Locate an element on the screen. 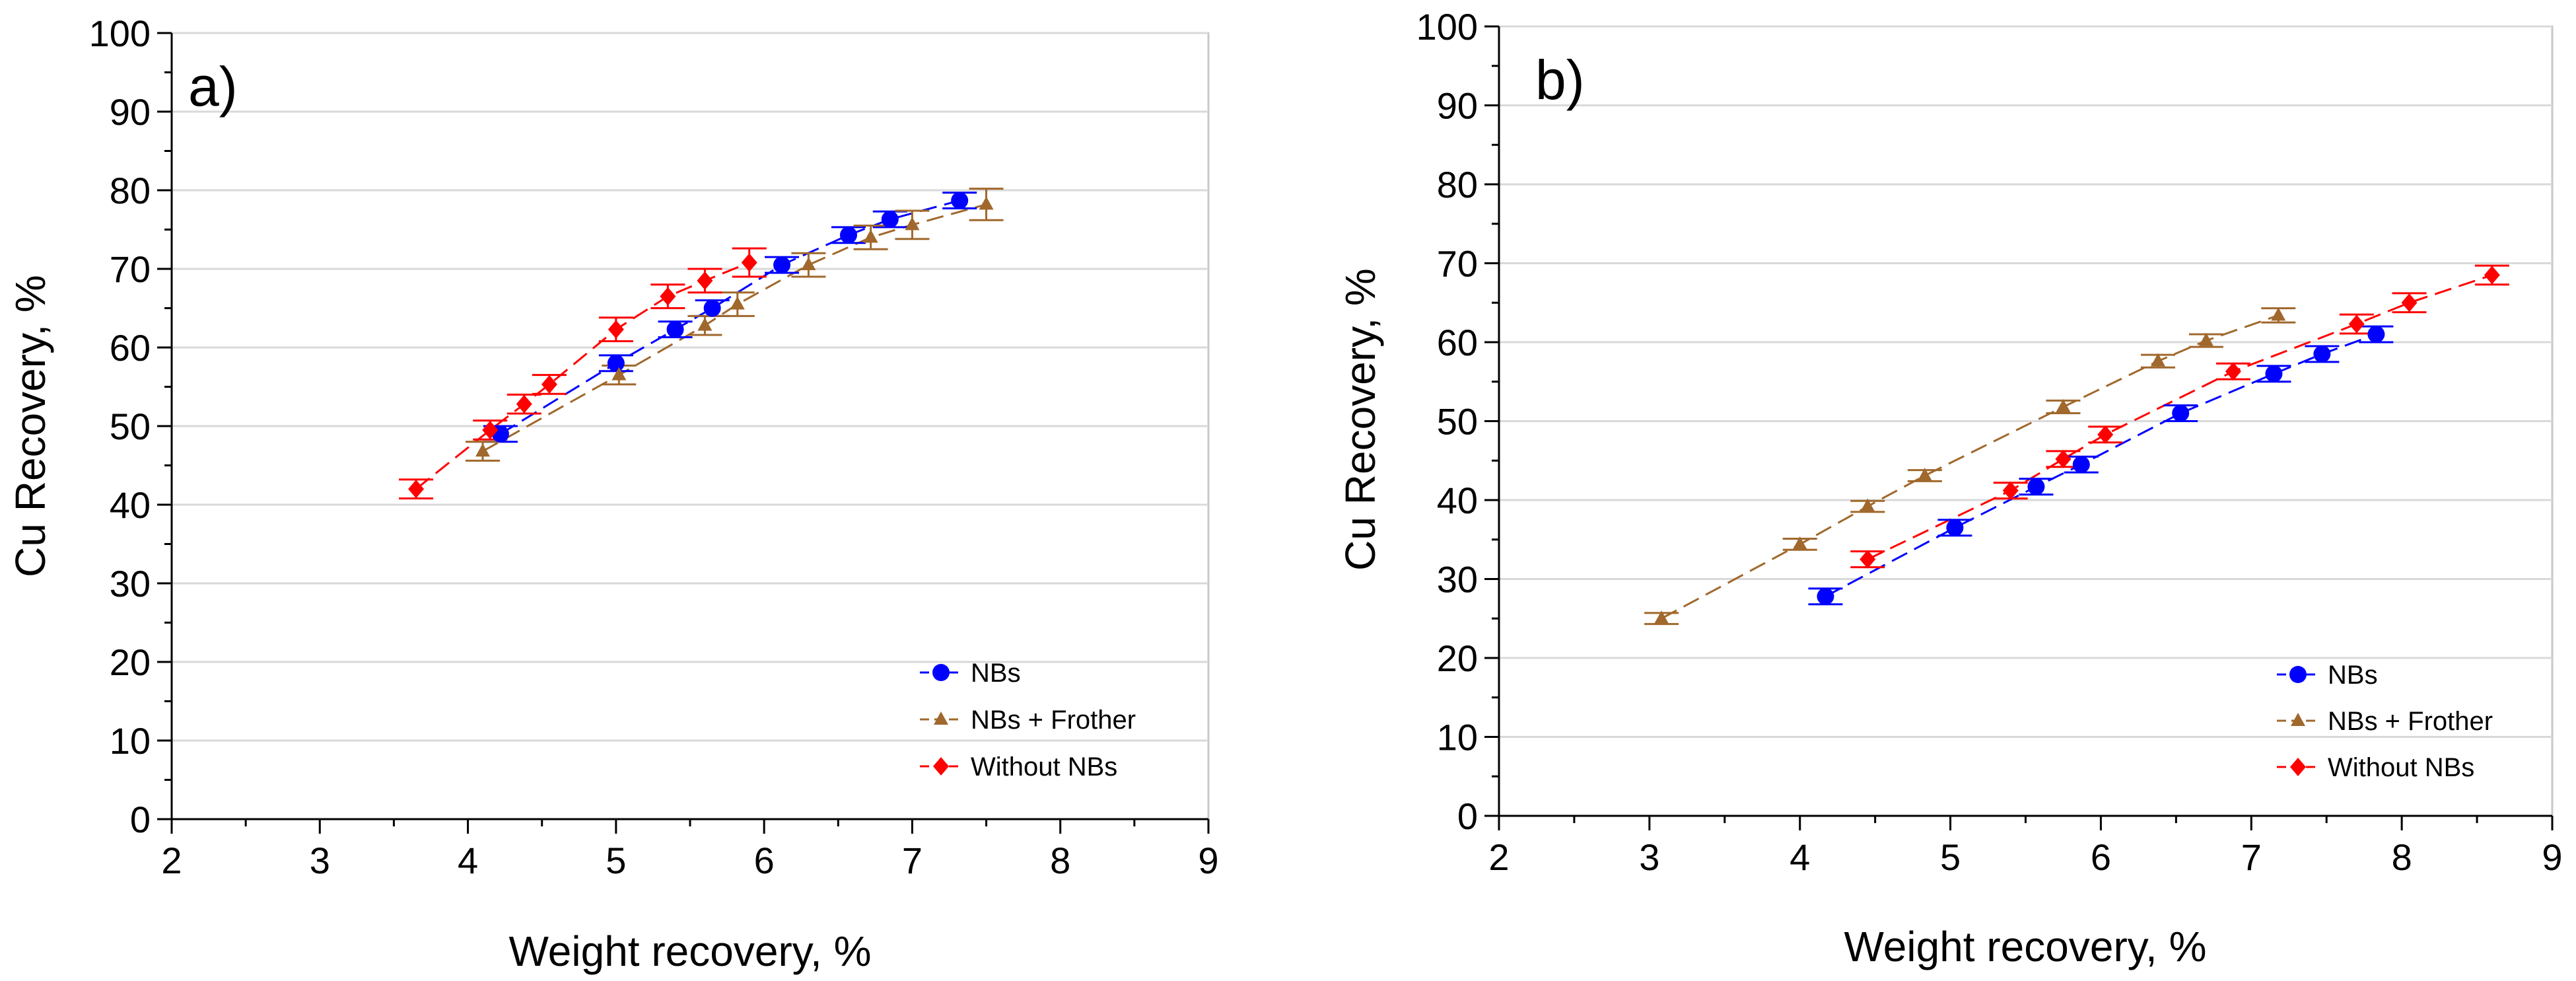 The height and width of the screenshot is (981, 2576). series-lines is located at coordinates (2077, 447).